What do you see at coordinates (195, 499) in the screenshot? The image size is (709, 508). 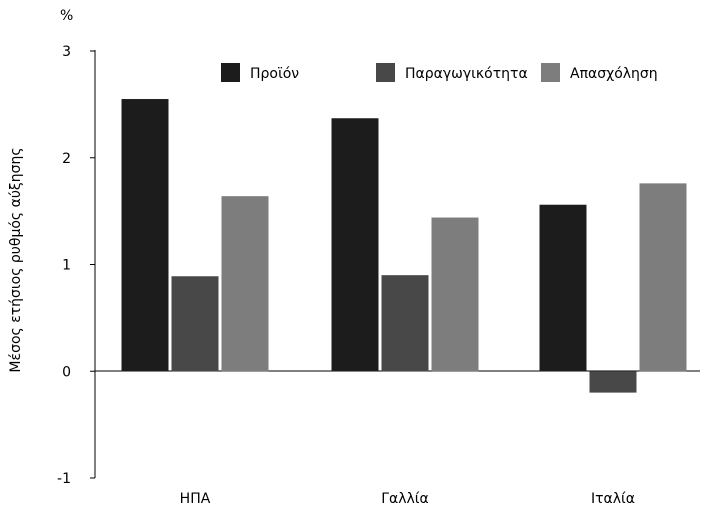 I see `x-category-label: ΗΠΑ` at bounding box center [195, 499].